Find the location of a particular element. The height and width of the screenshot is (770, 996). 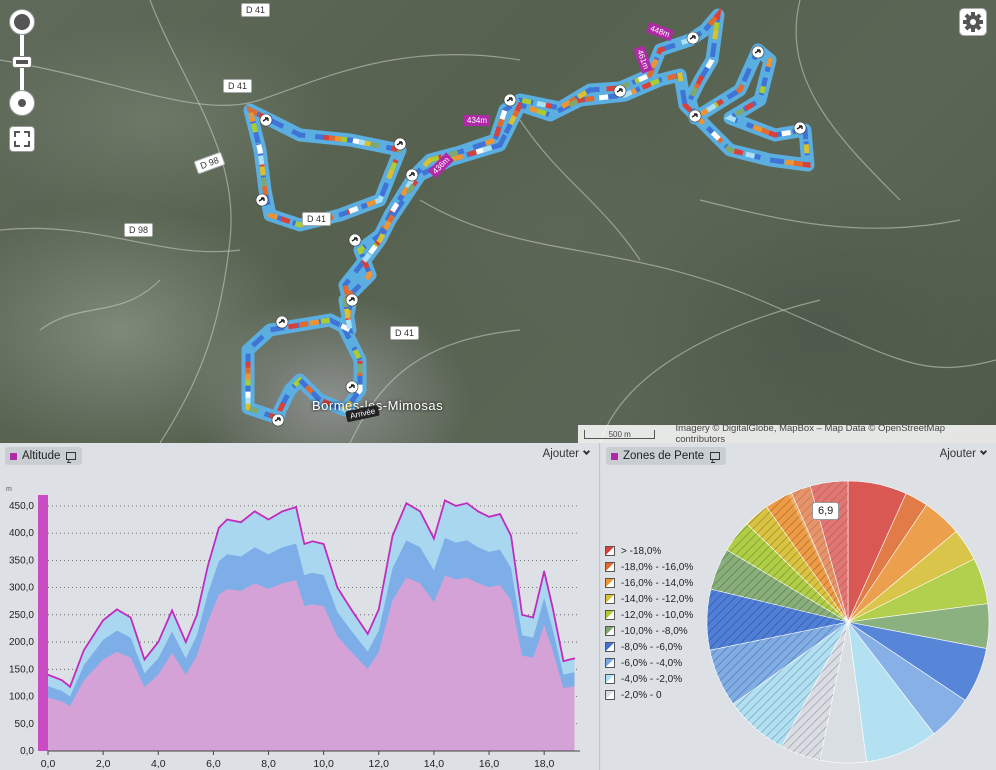

legend-label: > -18,0% is located at coordinates (641, 551).